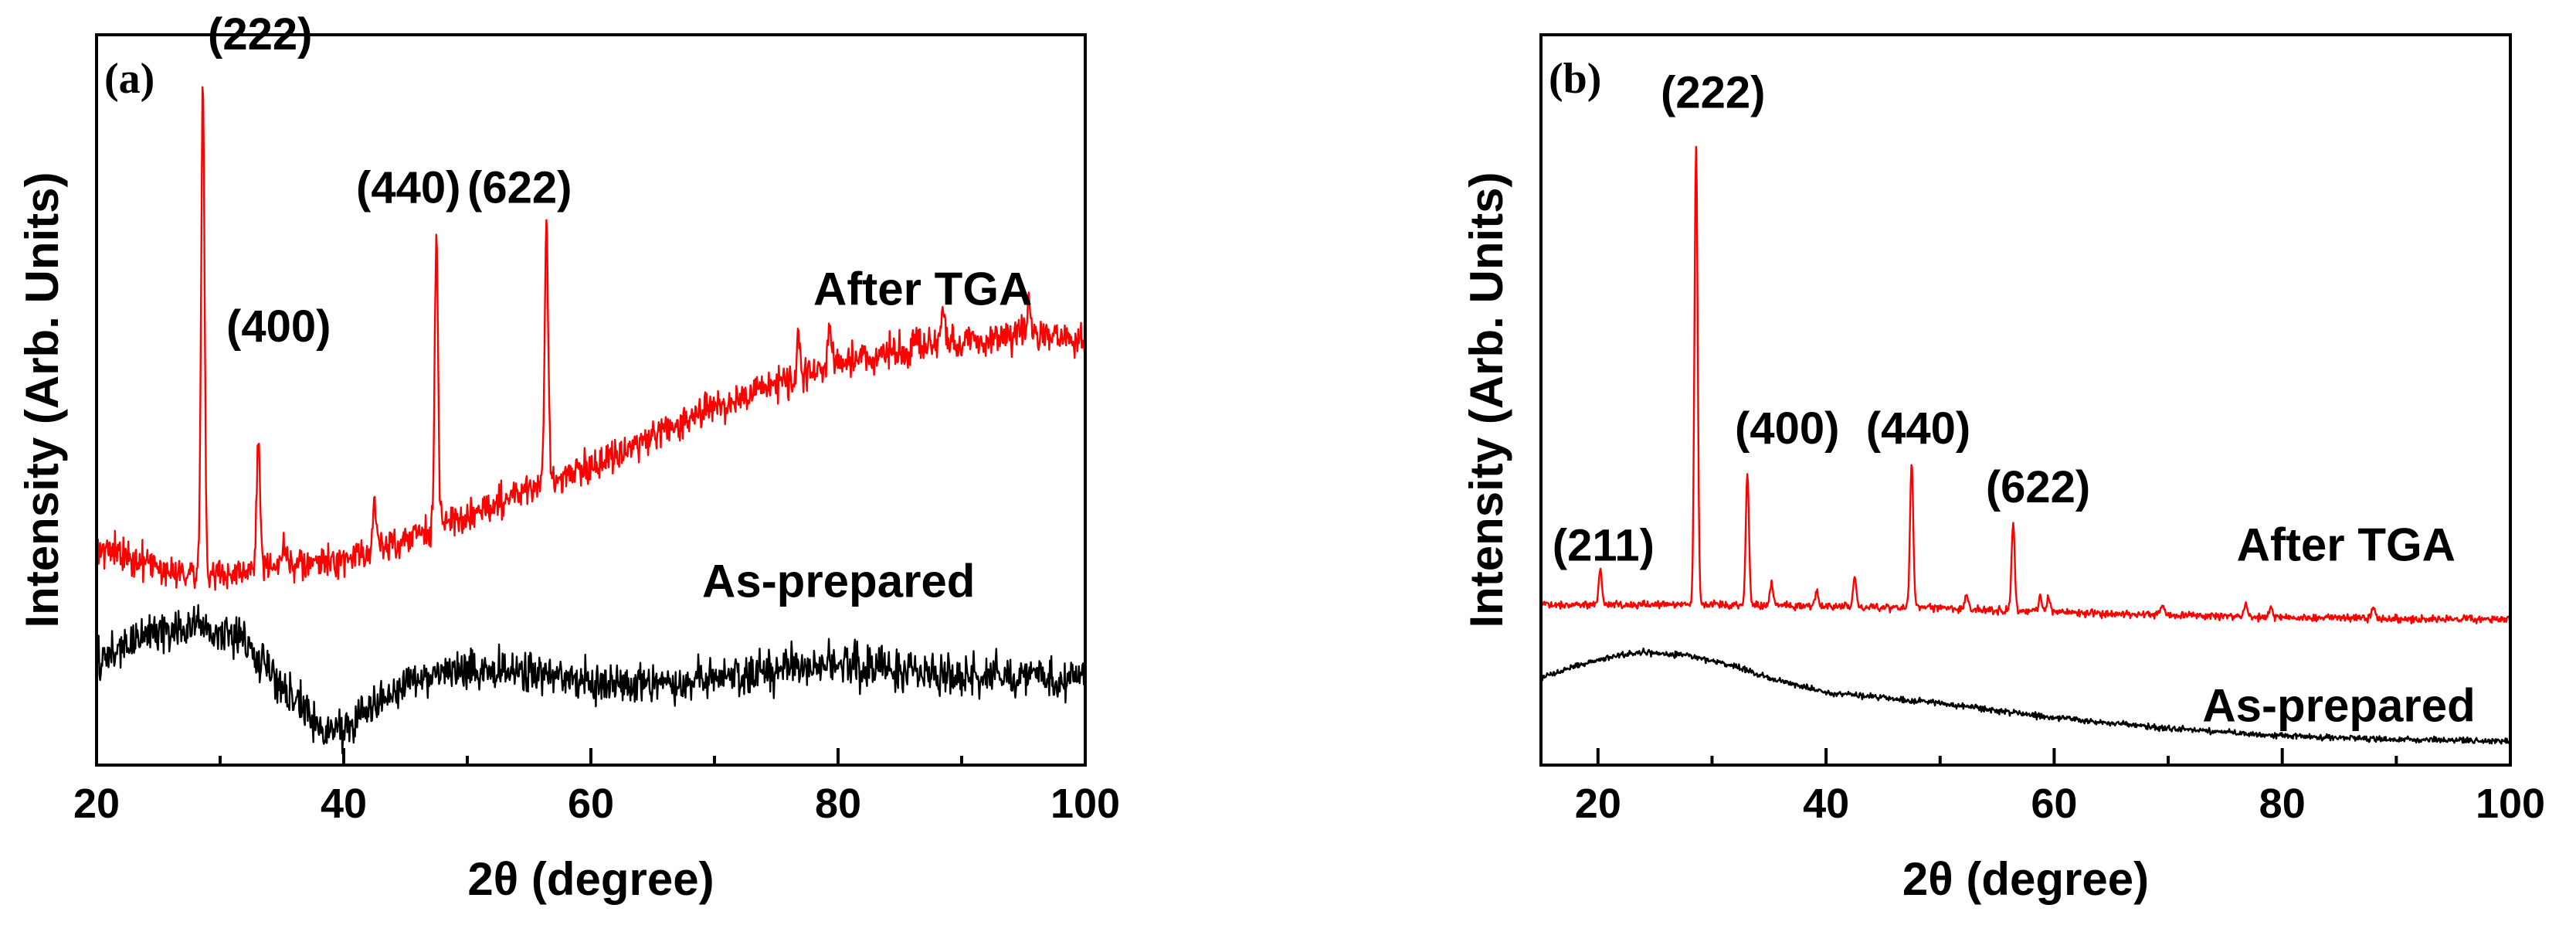  I want to click on peak-index-label: (211), so click(1604, 545).